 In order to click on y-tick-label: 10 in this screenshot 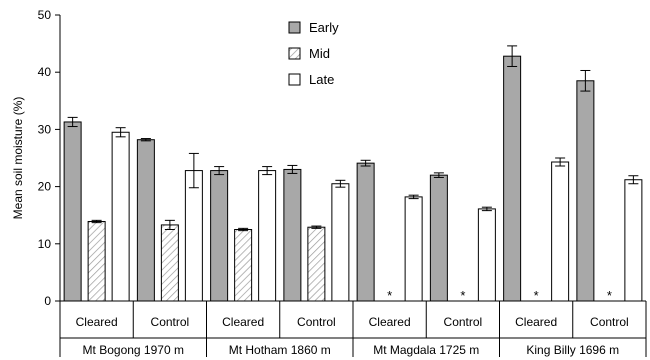, I will do `click(45, 244)`.